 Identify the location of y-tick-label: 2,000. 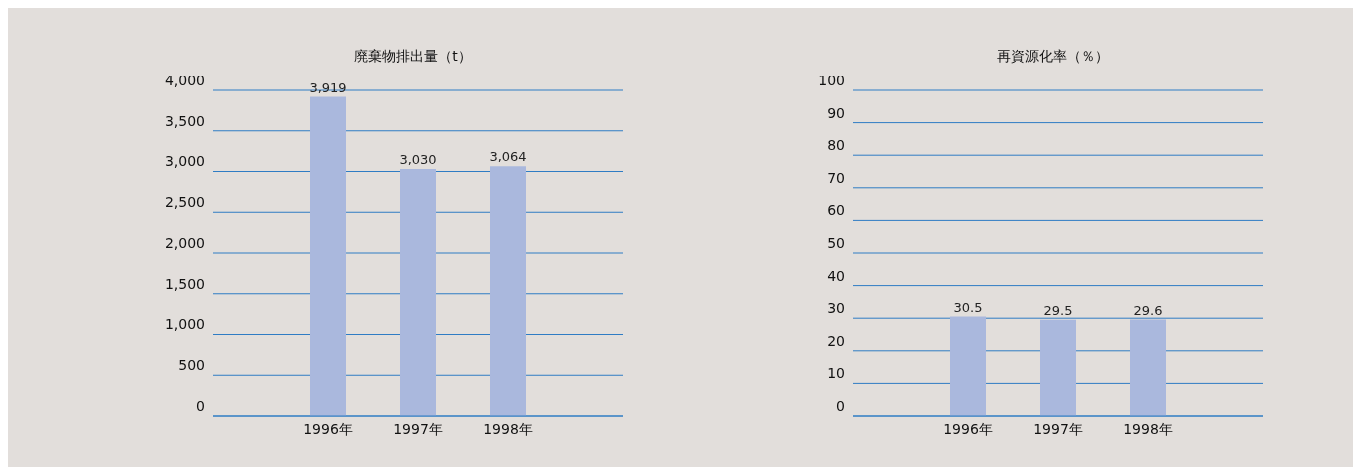
(184, 242).